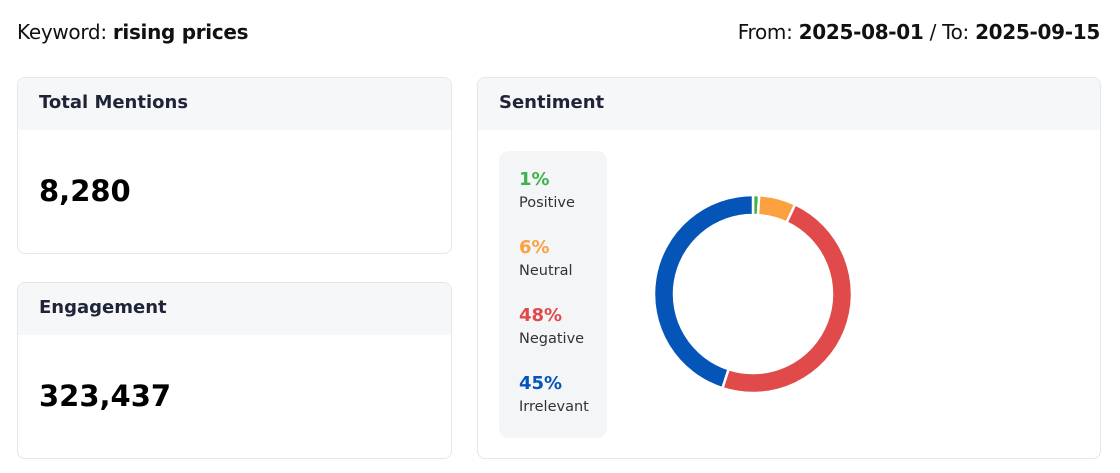 Image resolution: width=1120 pixels, height=473 pixels. I want to click on to-date: 2025-09-15, so click(1037, 32).